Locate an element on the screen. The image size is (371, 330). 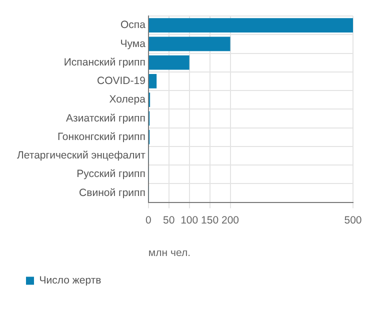
x-tick-label: 150 is located at coordinates (210, 220).